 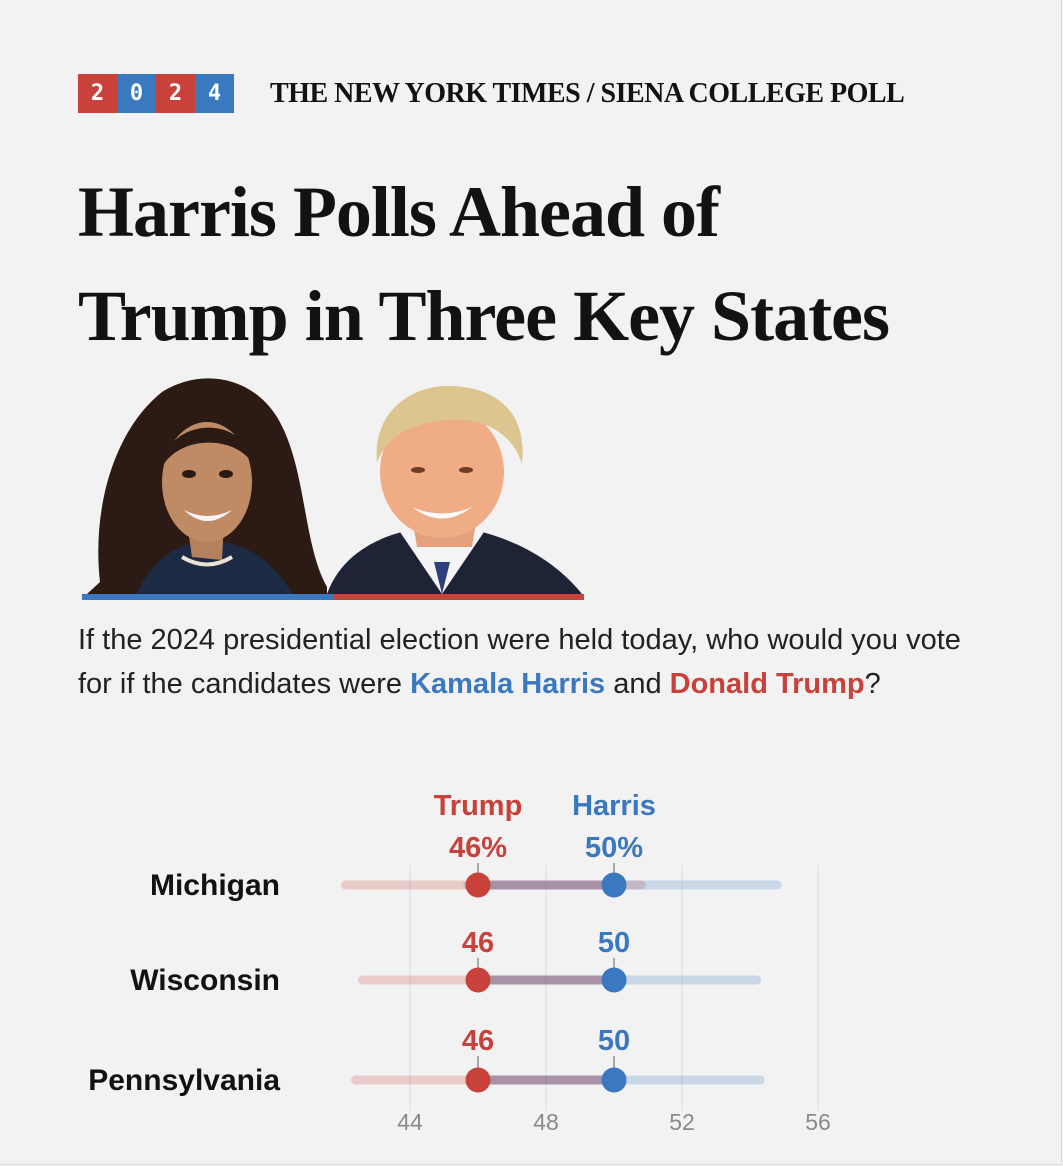 What do you see at coordinates (205, 980) in the screenshot?
I see `state-label: Wisconsin` at bounding box center [205, 980].